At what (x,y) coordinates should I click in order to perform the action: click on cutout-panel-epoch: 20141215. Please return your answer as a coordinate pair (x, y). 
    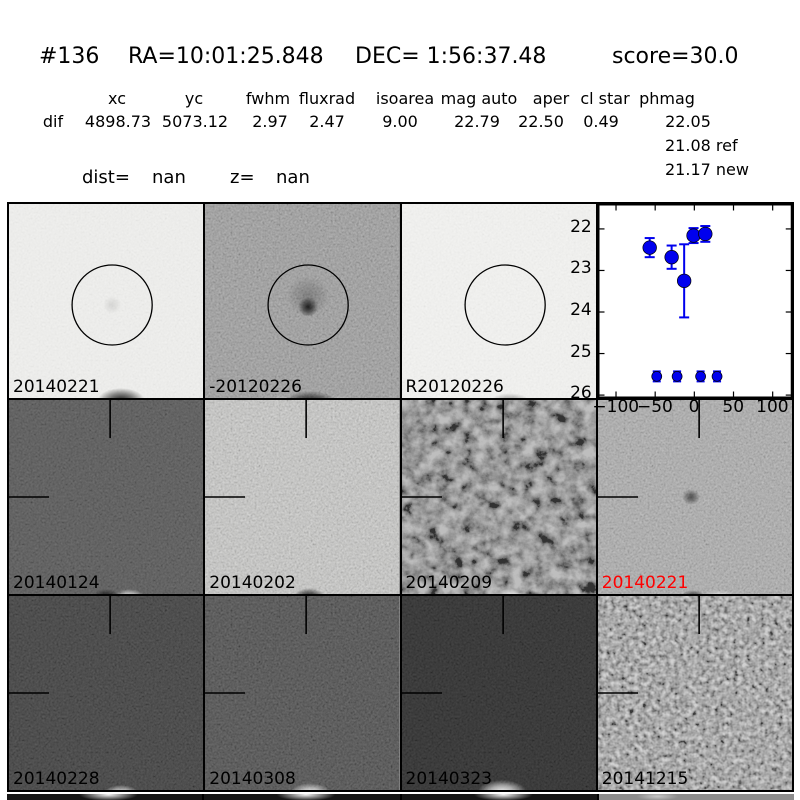
    Looking at the image, I should click on (694, 693).